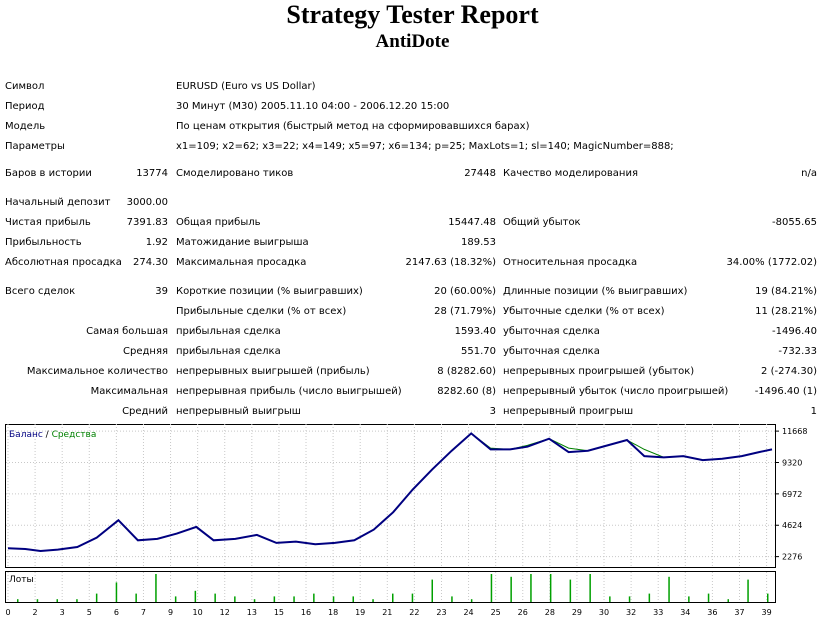  Describe the element at coordinates (685, 612) in the screenshot. I see `x-tick-label: 34` at that location.